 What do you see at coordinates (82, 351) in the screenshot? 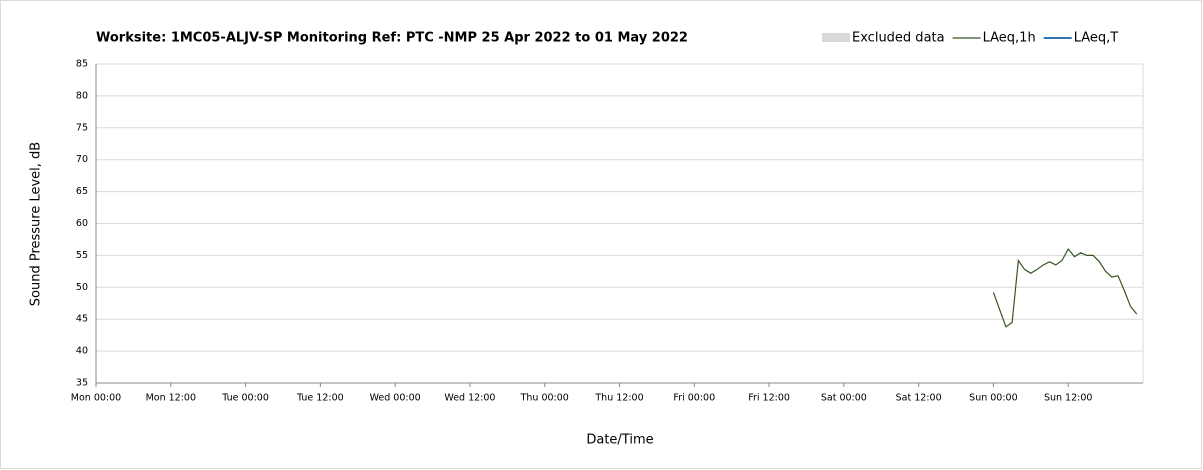
I see `y-tick-label: 40` at bounding box center [82, 351].